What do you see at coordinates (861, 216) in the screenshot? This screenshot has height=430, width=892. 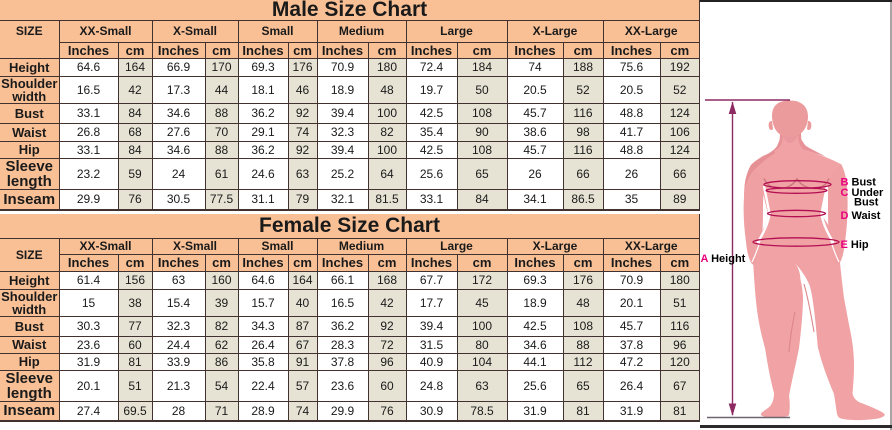 I see `svg-text: D Waist` at bounding box center [861, 216].